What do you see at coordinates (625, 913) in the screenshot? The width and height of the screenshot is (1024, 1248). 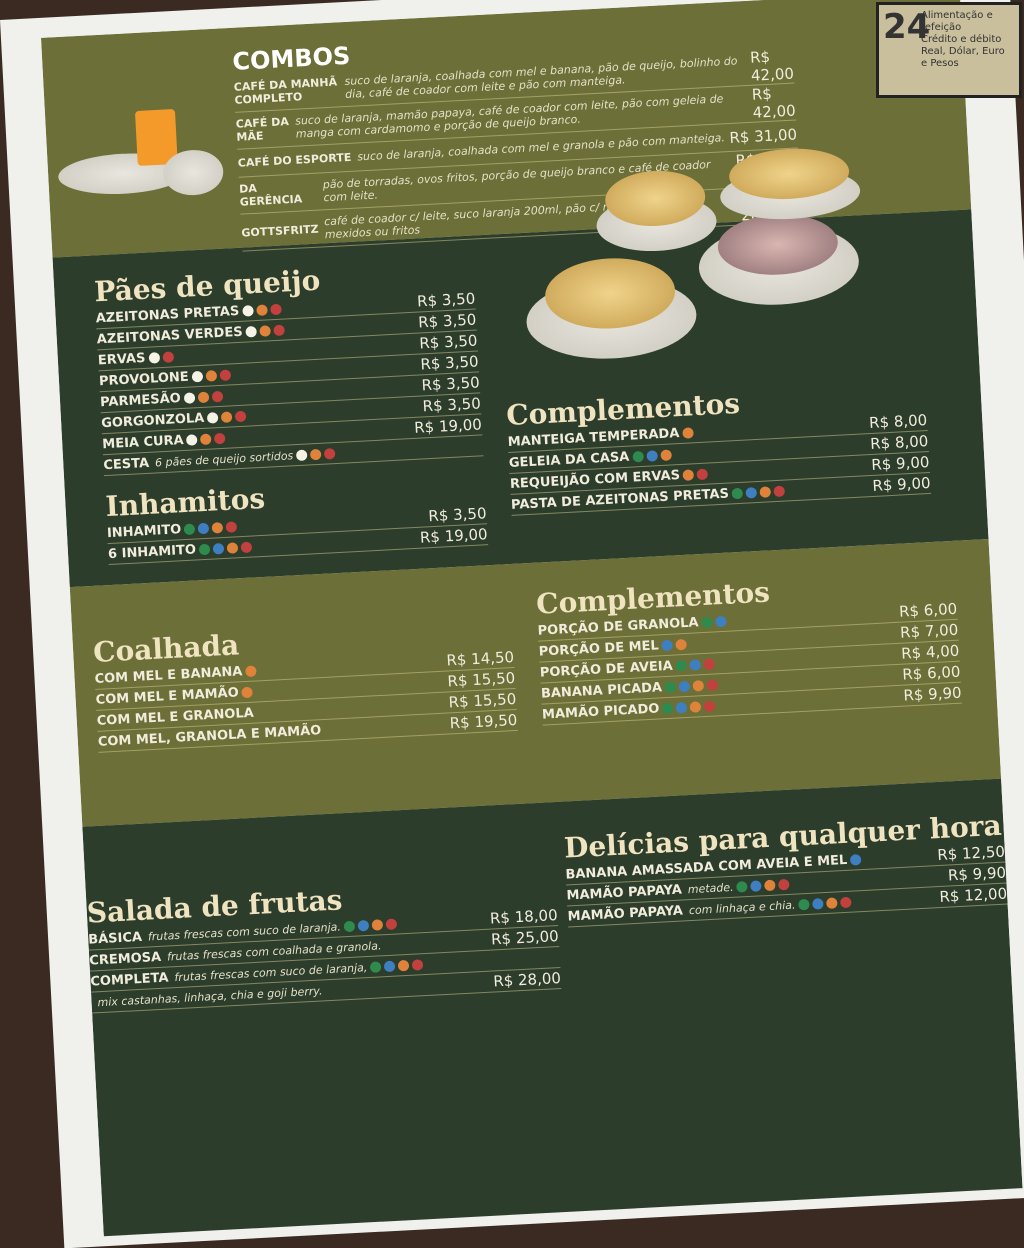 I see `item-name: MAMÃO PAPAYA` at bounding box center [625, 913].